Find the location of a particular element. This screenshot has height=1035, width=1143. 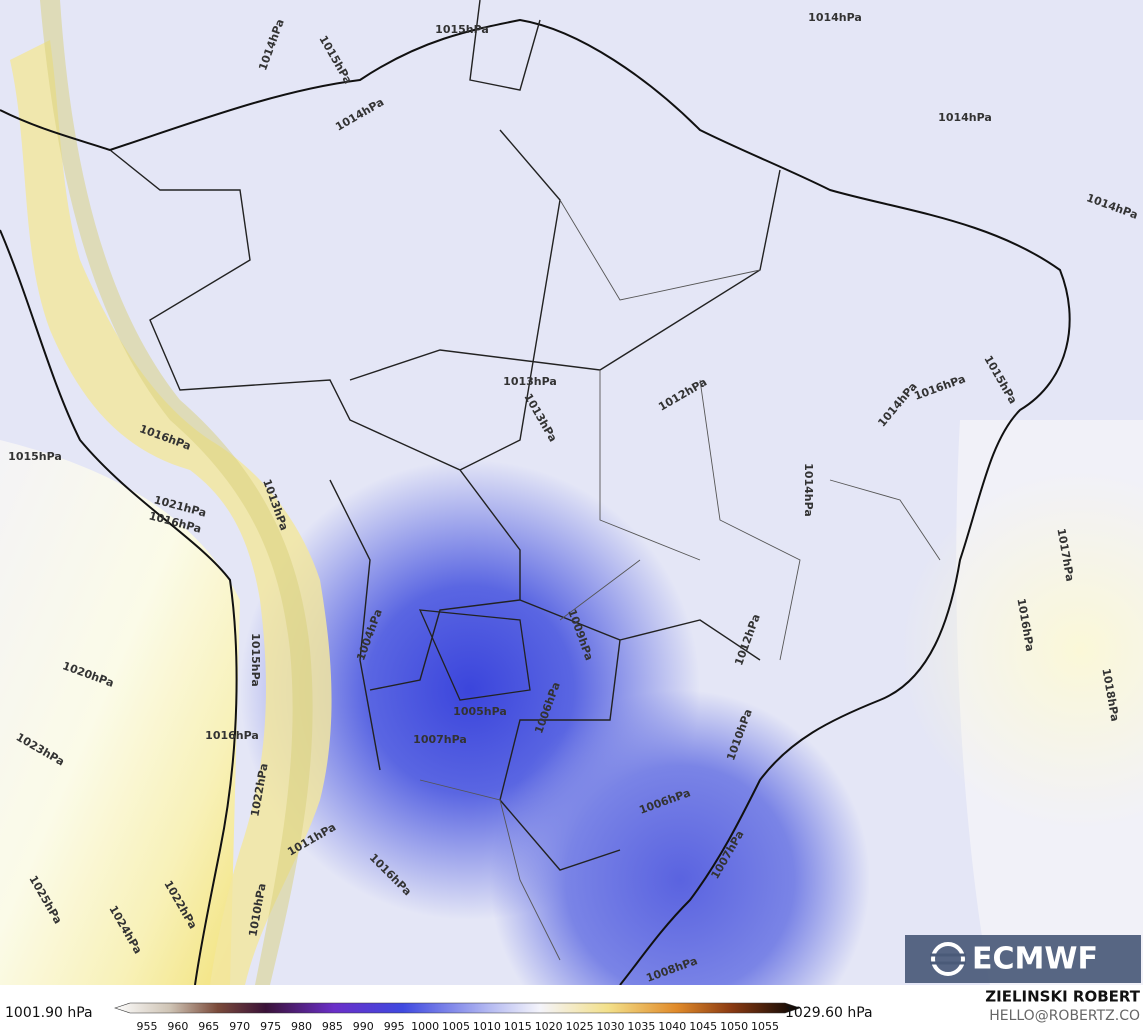

colorbar-tick-label: 1040 is located at coordinates (672, 1026).